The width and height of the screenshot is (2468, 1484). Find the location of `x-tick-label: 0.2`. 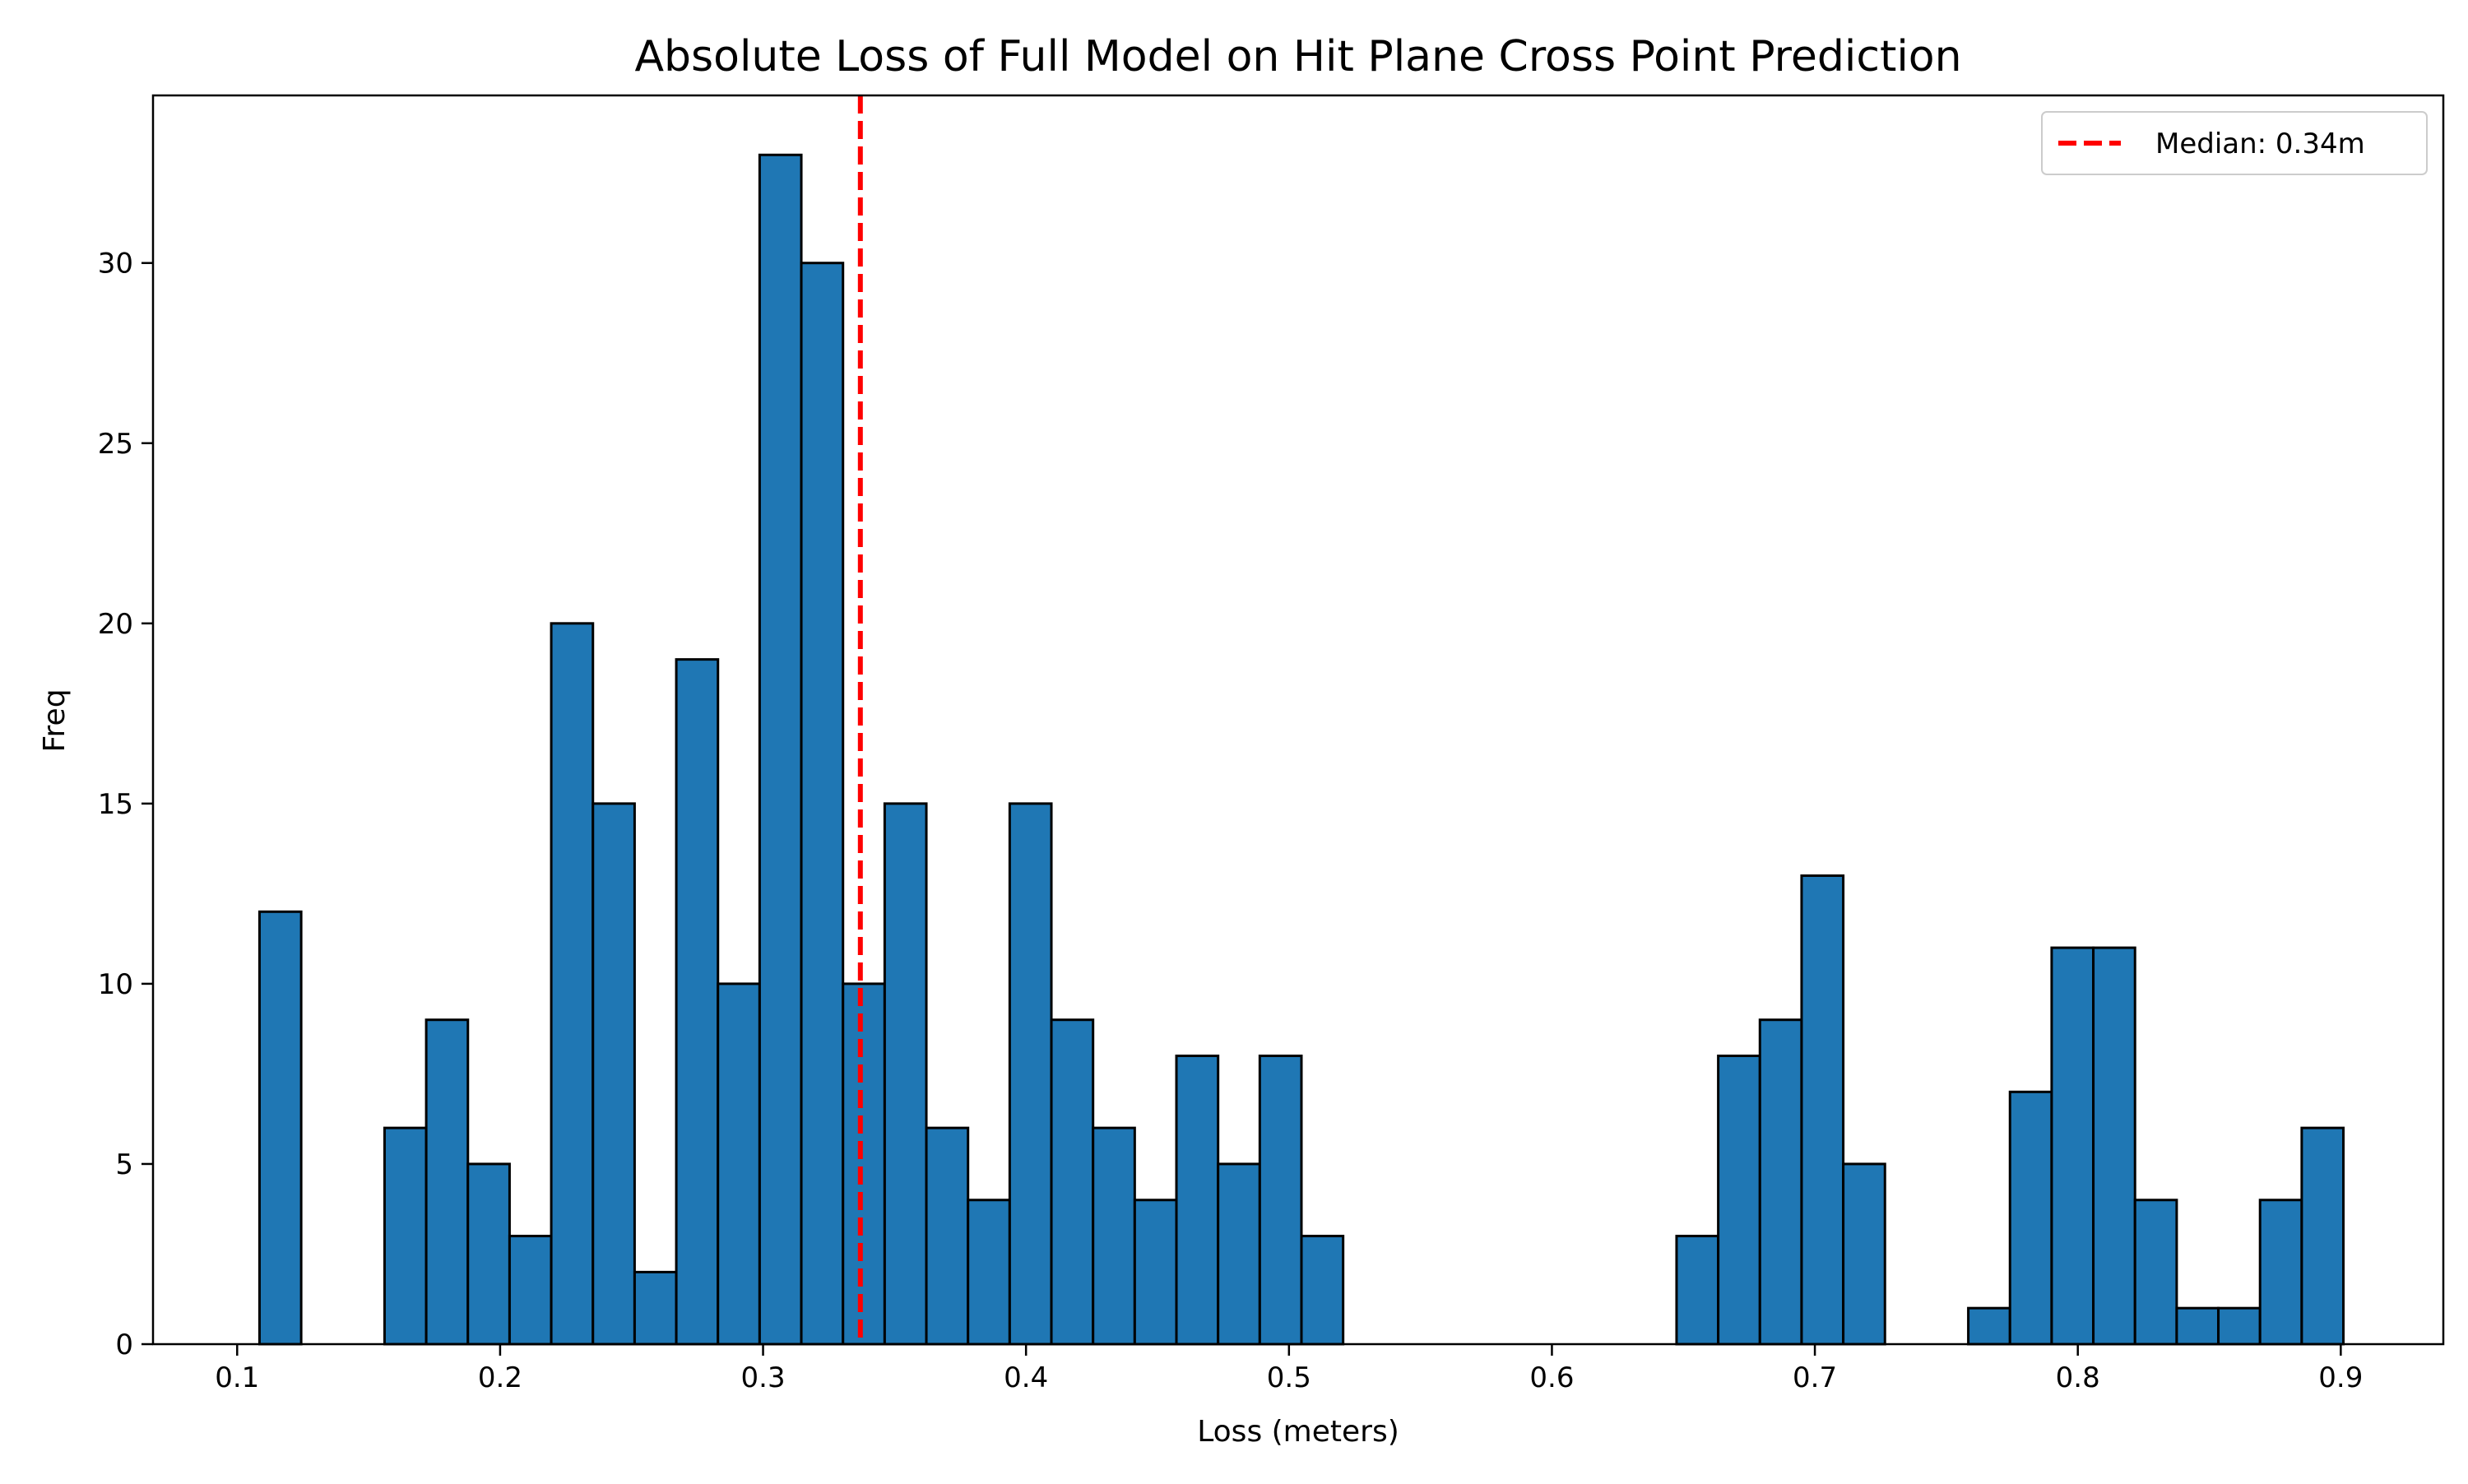

x-tick-label: 0.2 is located at coordinates (500, 1377).